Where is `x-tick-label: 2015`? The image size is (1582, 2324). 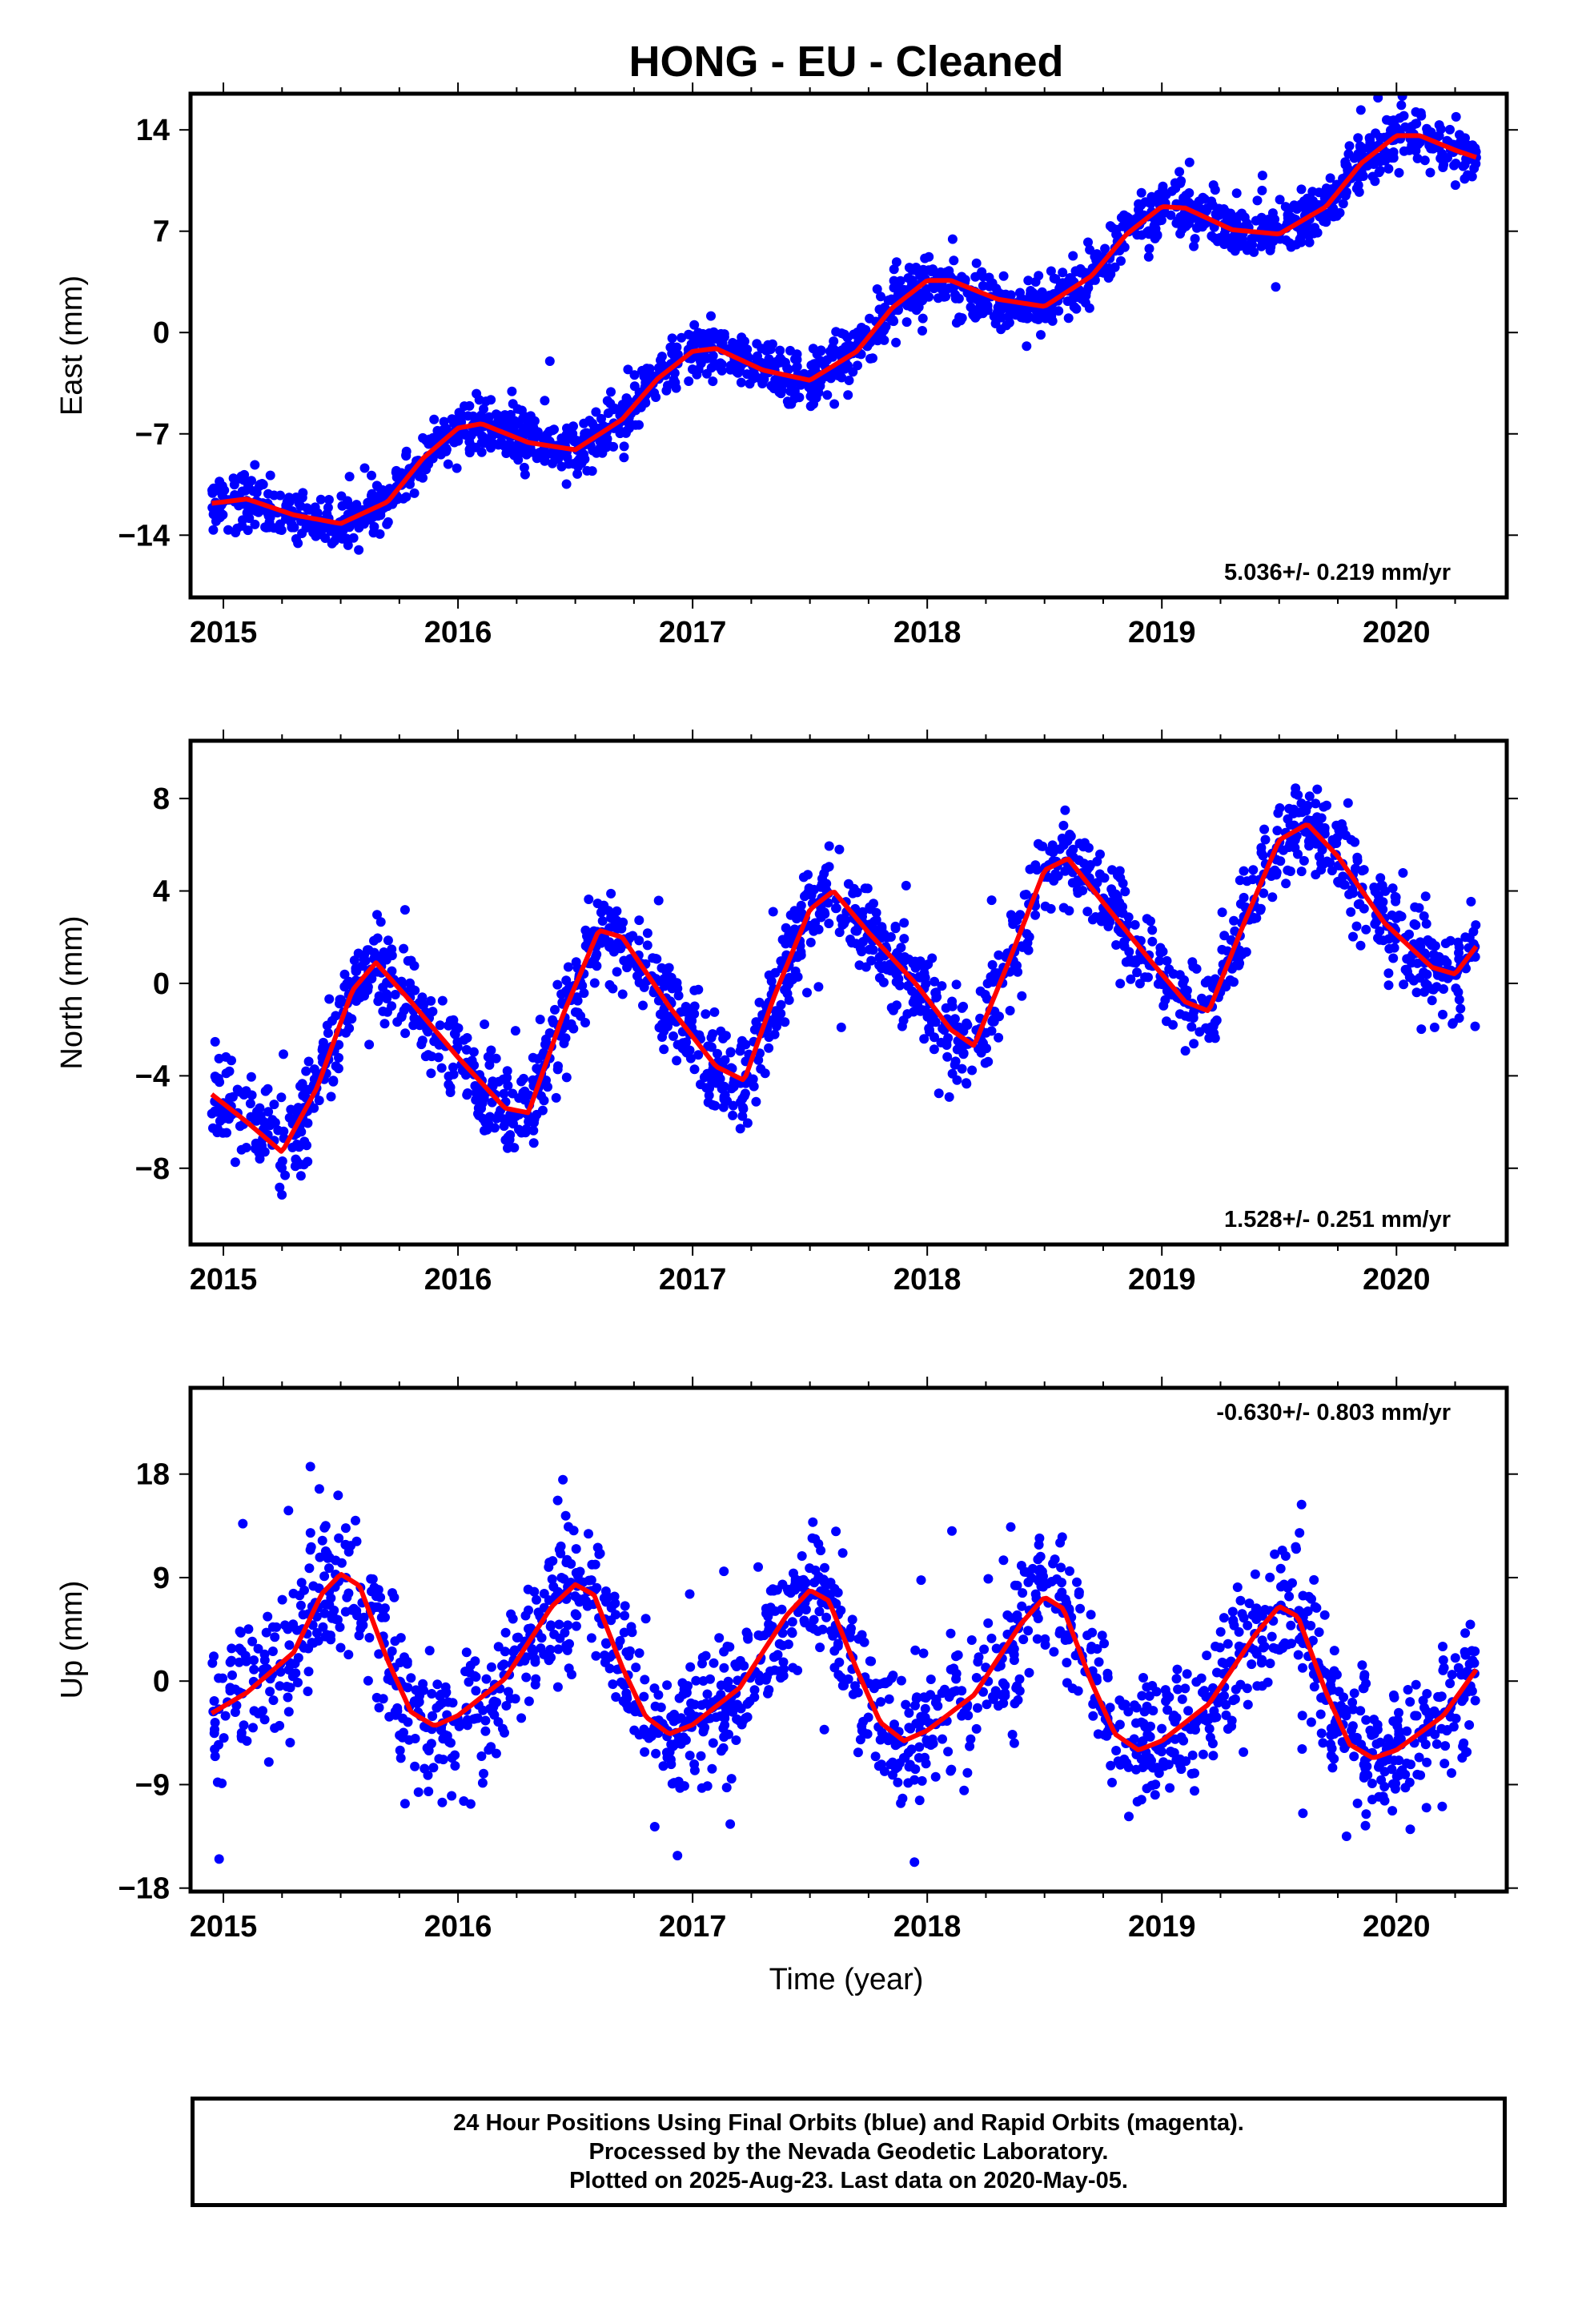
x-tick-label: 2015 is located at coordinates (224, 1280).